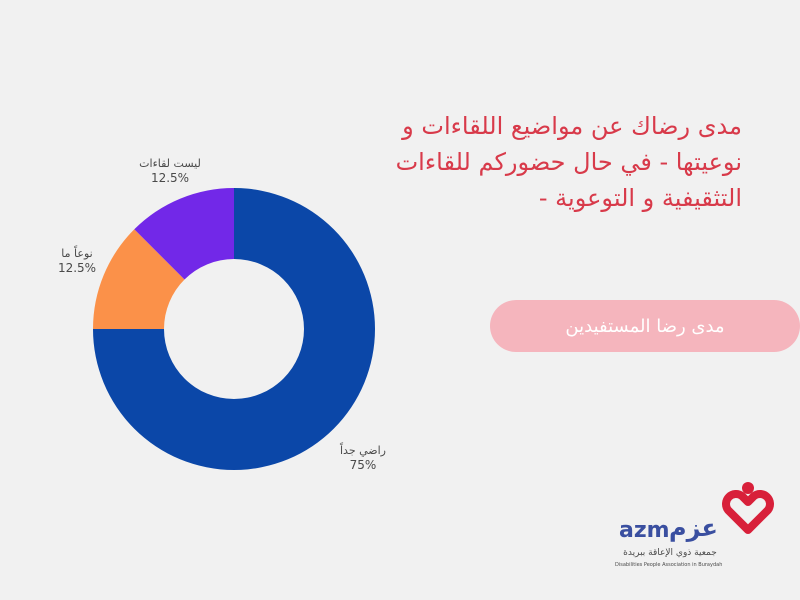 This screenshot has height=600, width=800. What do you see at coordinates (363, 465) in the screenshot?
I see `slice-label-percent: 75%` at bounding box center [363, 465].